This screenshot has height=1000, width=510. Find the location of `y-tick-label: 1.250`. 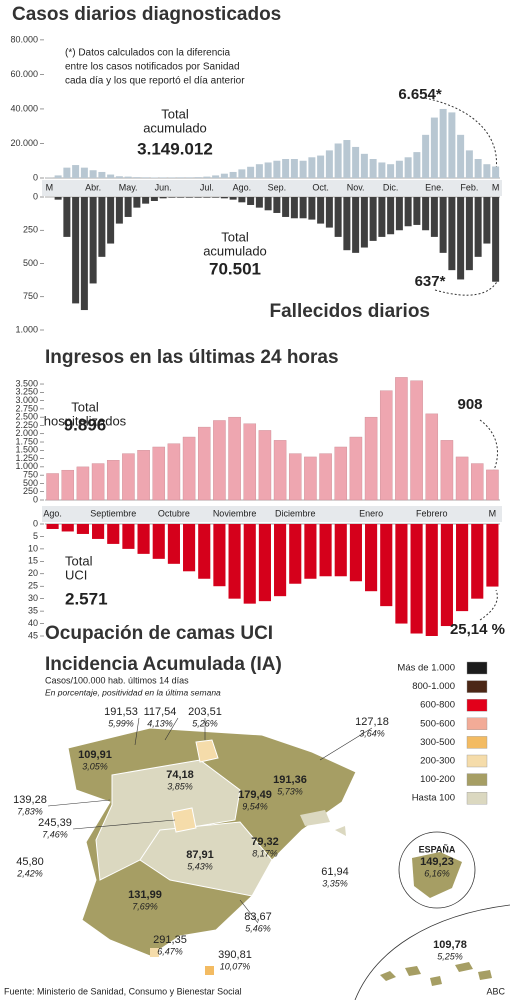

y-tick-label: 1.250 is located at coordinates (26, 458).